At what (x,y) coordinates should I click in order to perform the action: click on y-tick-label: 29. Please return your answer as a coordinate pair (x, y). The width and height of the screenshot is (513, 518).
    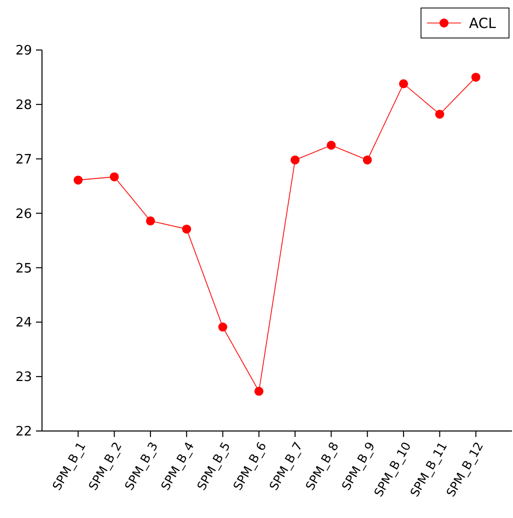
    Looking at the image, I should click on (23, 51).